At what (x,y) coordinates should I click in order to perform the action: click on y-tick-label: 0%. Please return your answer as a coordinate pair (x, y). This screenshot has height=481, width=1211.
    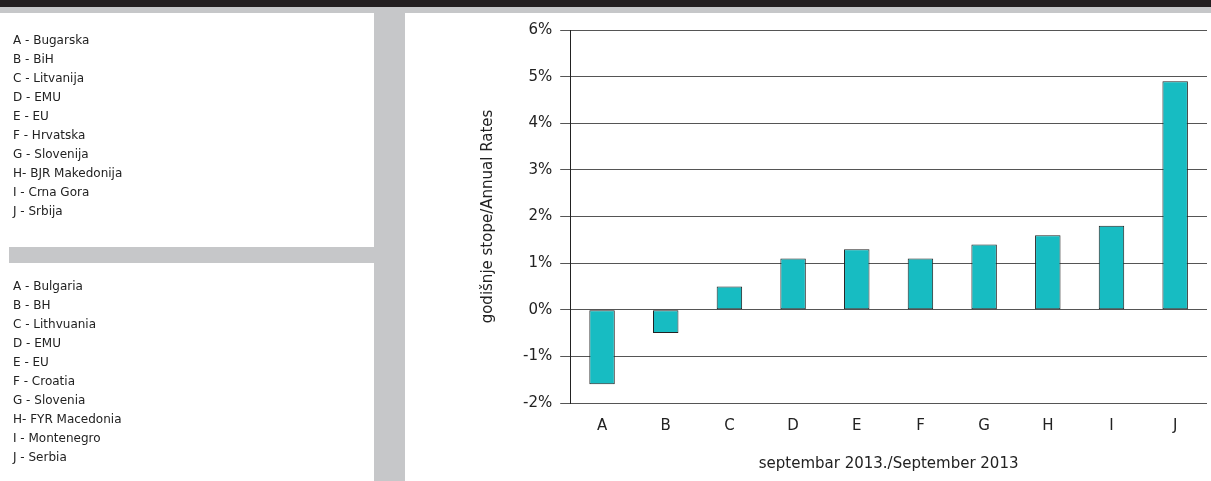
    Looking at the image, I should click on (540, 308).